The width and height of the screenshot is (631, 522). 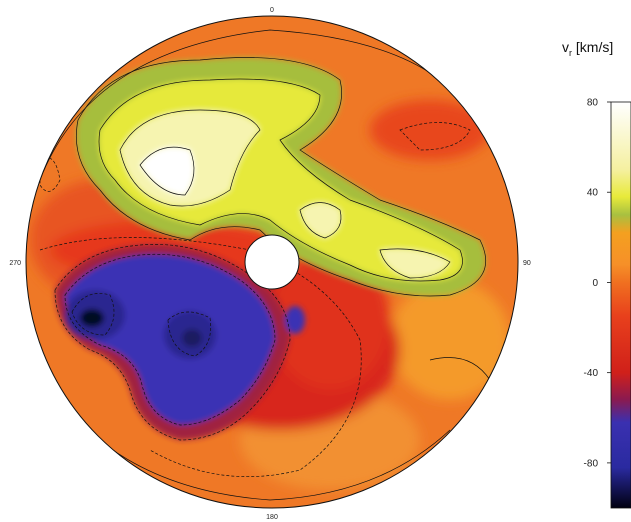 What do you see at coordinates (591, 463) in the screenshot?
I see `colorbar-tick-label: -80` at bounding box center [591, 463].